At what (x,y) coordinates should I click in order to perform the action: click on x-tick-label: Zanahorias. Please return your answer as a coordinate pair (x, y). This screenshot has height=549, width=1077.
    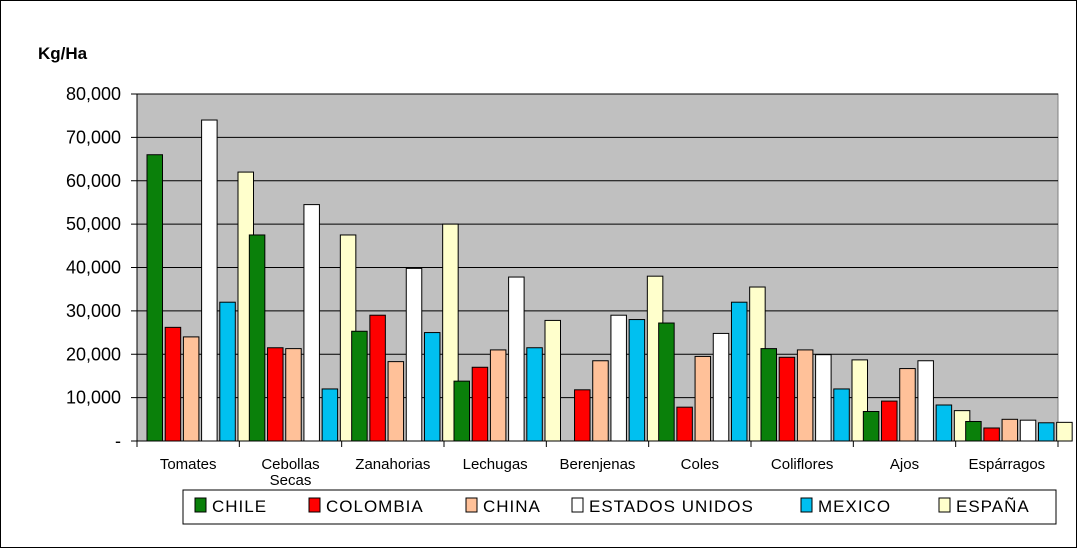
    Looking at the image, I should click on (392, 464).